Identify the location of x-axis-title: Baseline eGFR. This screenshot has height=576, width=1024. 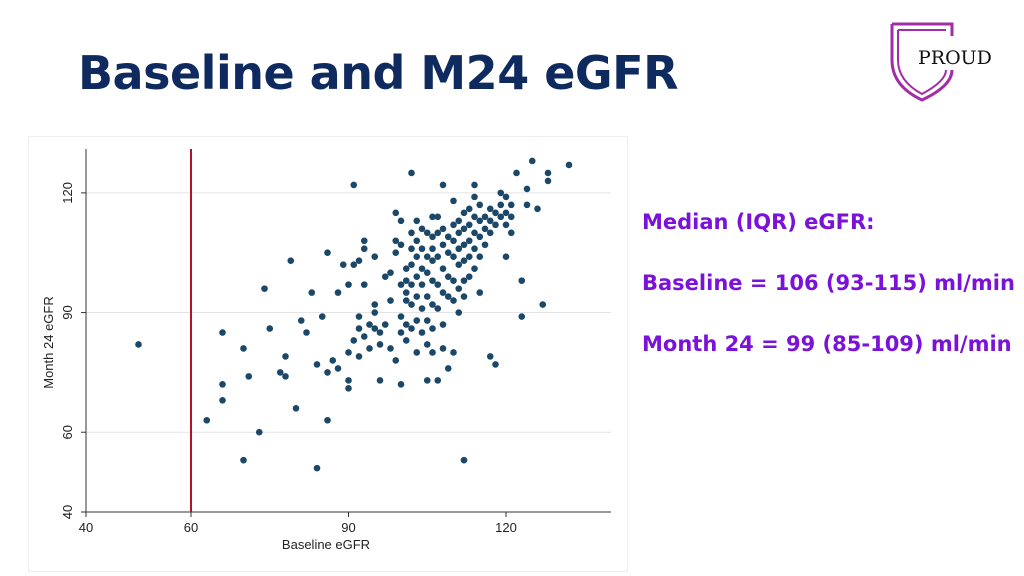
(326, 544).